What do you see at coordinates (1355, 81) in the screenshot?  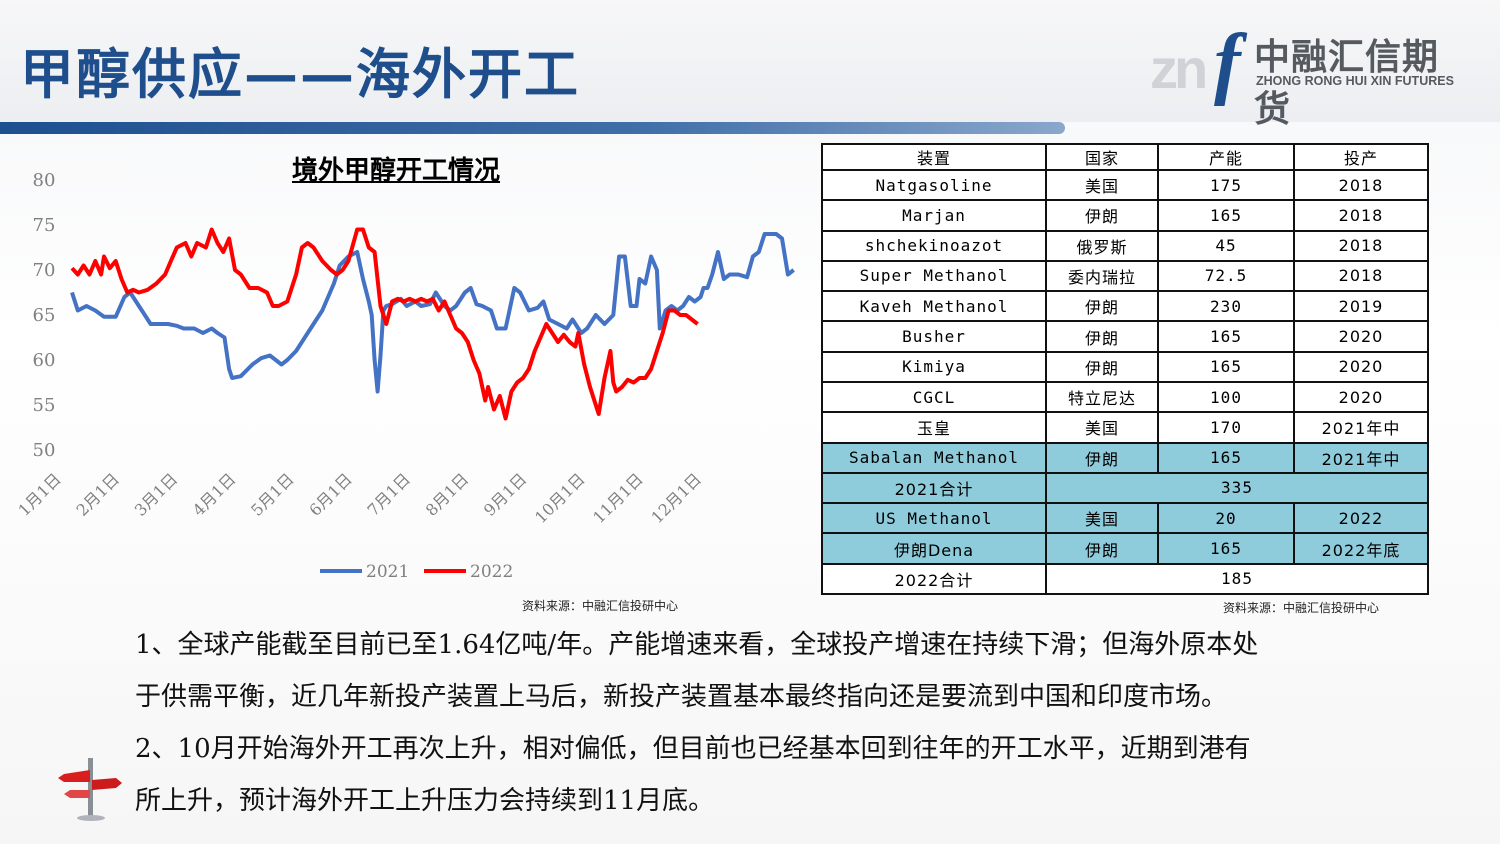 I see `logo-english-name: ZHONG RONG HUI XIN FUTURES` at bounding box center [1355, 81].